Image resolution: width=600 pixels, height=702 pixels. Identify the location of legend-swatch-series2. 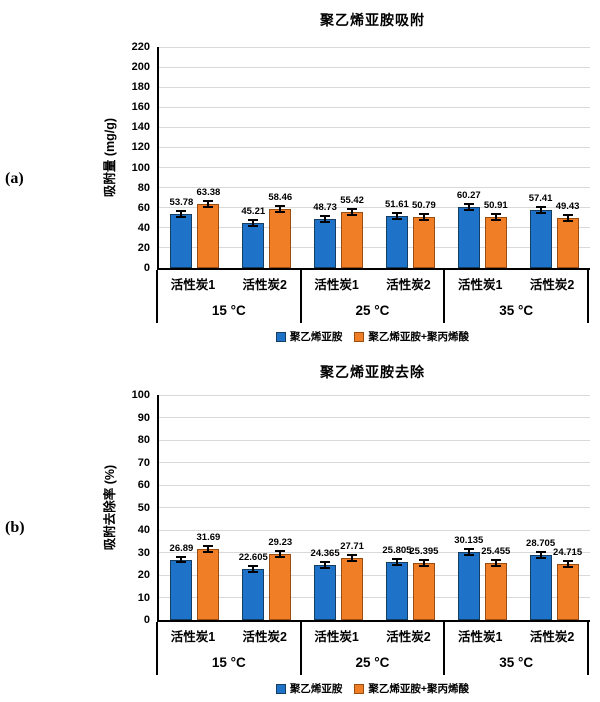
(359, 336).